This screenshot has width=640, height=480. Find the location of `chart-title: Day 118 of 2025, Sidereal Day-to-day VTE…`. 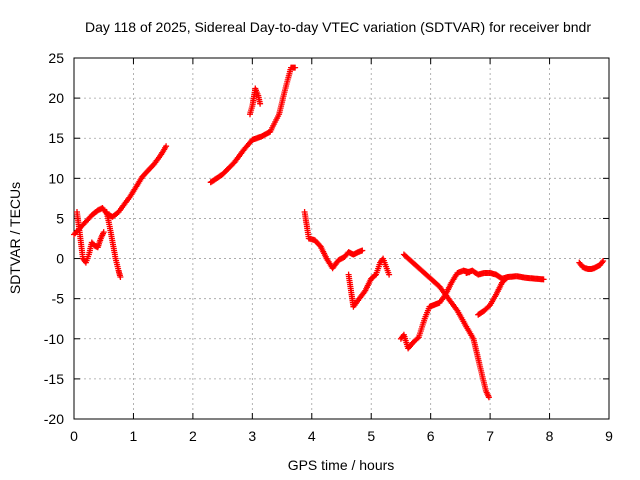

chart-title: Day 118 of 2025, Sidereal Day-to-day VTE… is located at coordinates (338, 27).